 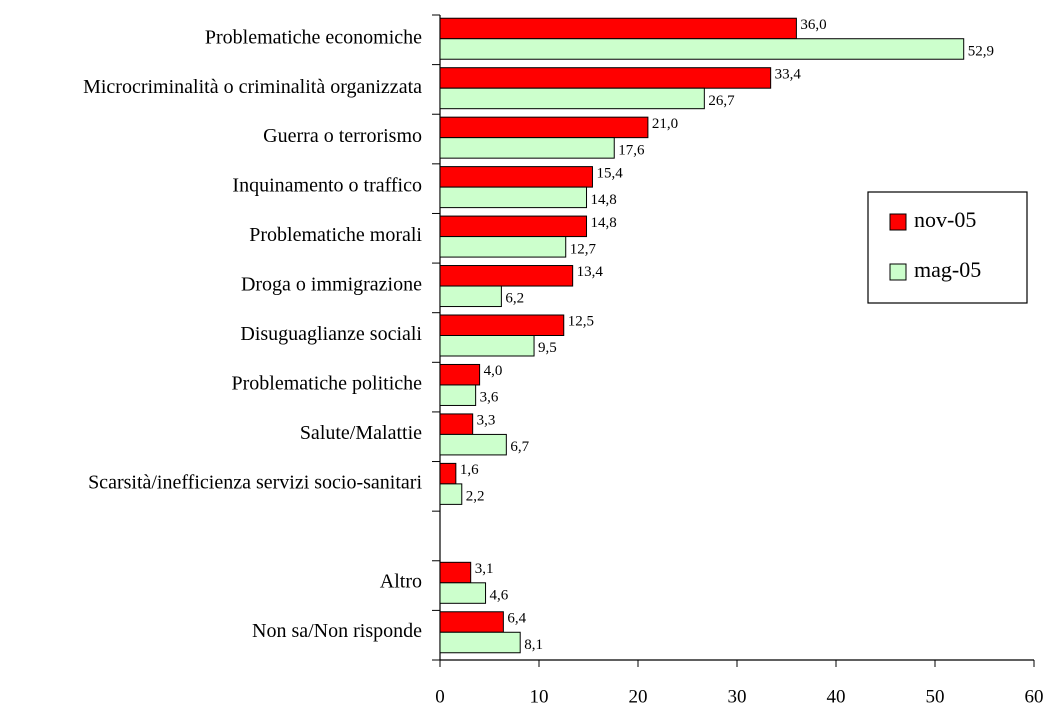 What do you see at coordinates (1034, 696) in the screenshot?
I see `x-tick-label: 60` at bounding box center [1034, 696].